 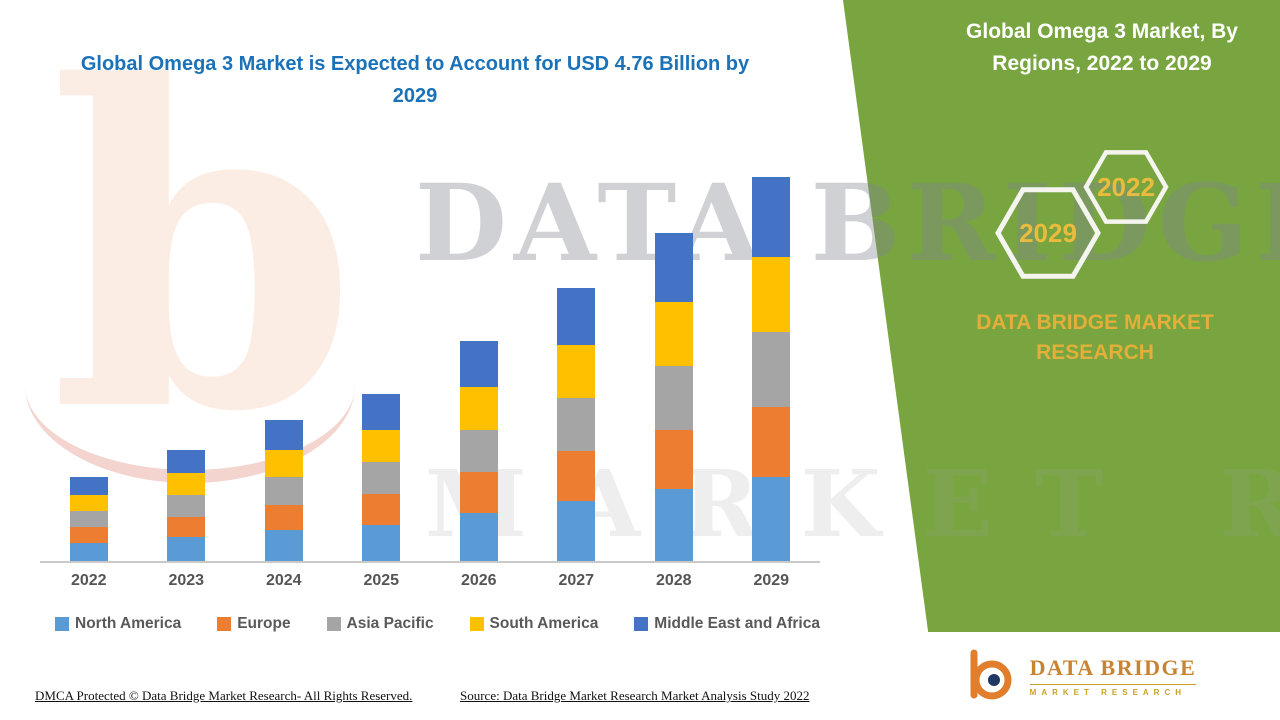 I want to click on legend-label: Middle East and Africa, so click(x=737, y=623).